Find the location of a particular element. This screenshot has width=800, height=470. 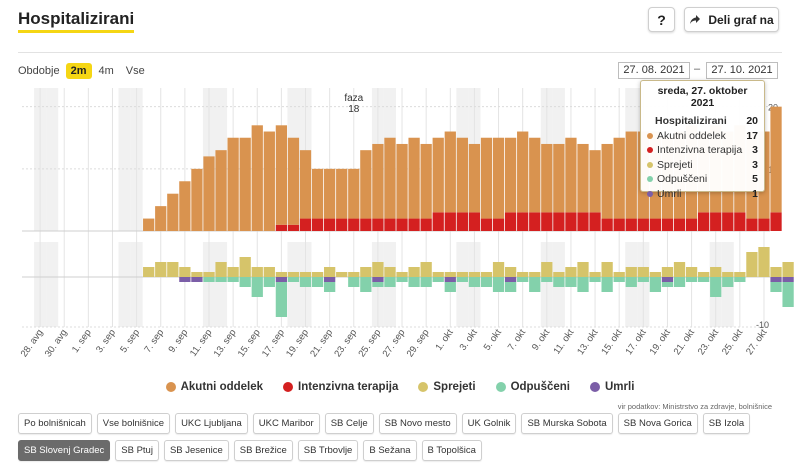

y-tick-label: -10 is located at coordinates (762, 325).